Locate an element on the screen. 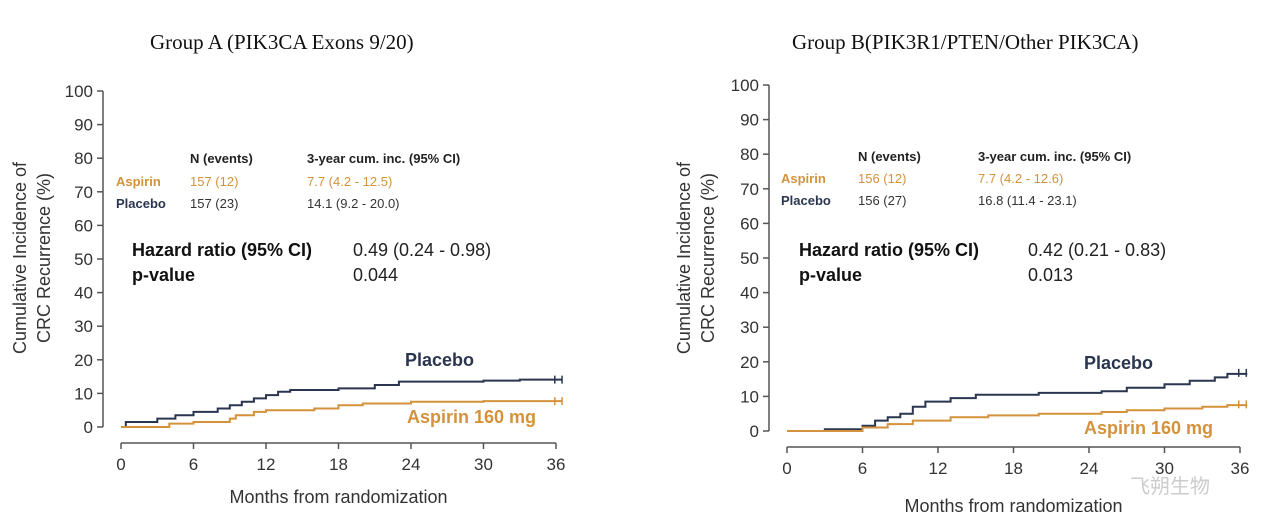 The height and width of the screenshot is (526, 1269). chartb-x-tick-label: 18 is located at coordinates (1013, 468).